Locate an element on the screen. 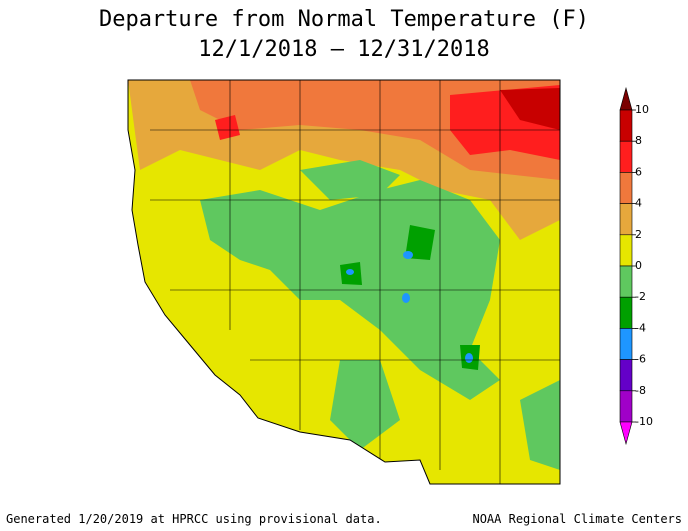  colorbar-tick-label: 8 is located at coordinates (638, 140).